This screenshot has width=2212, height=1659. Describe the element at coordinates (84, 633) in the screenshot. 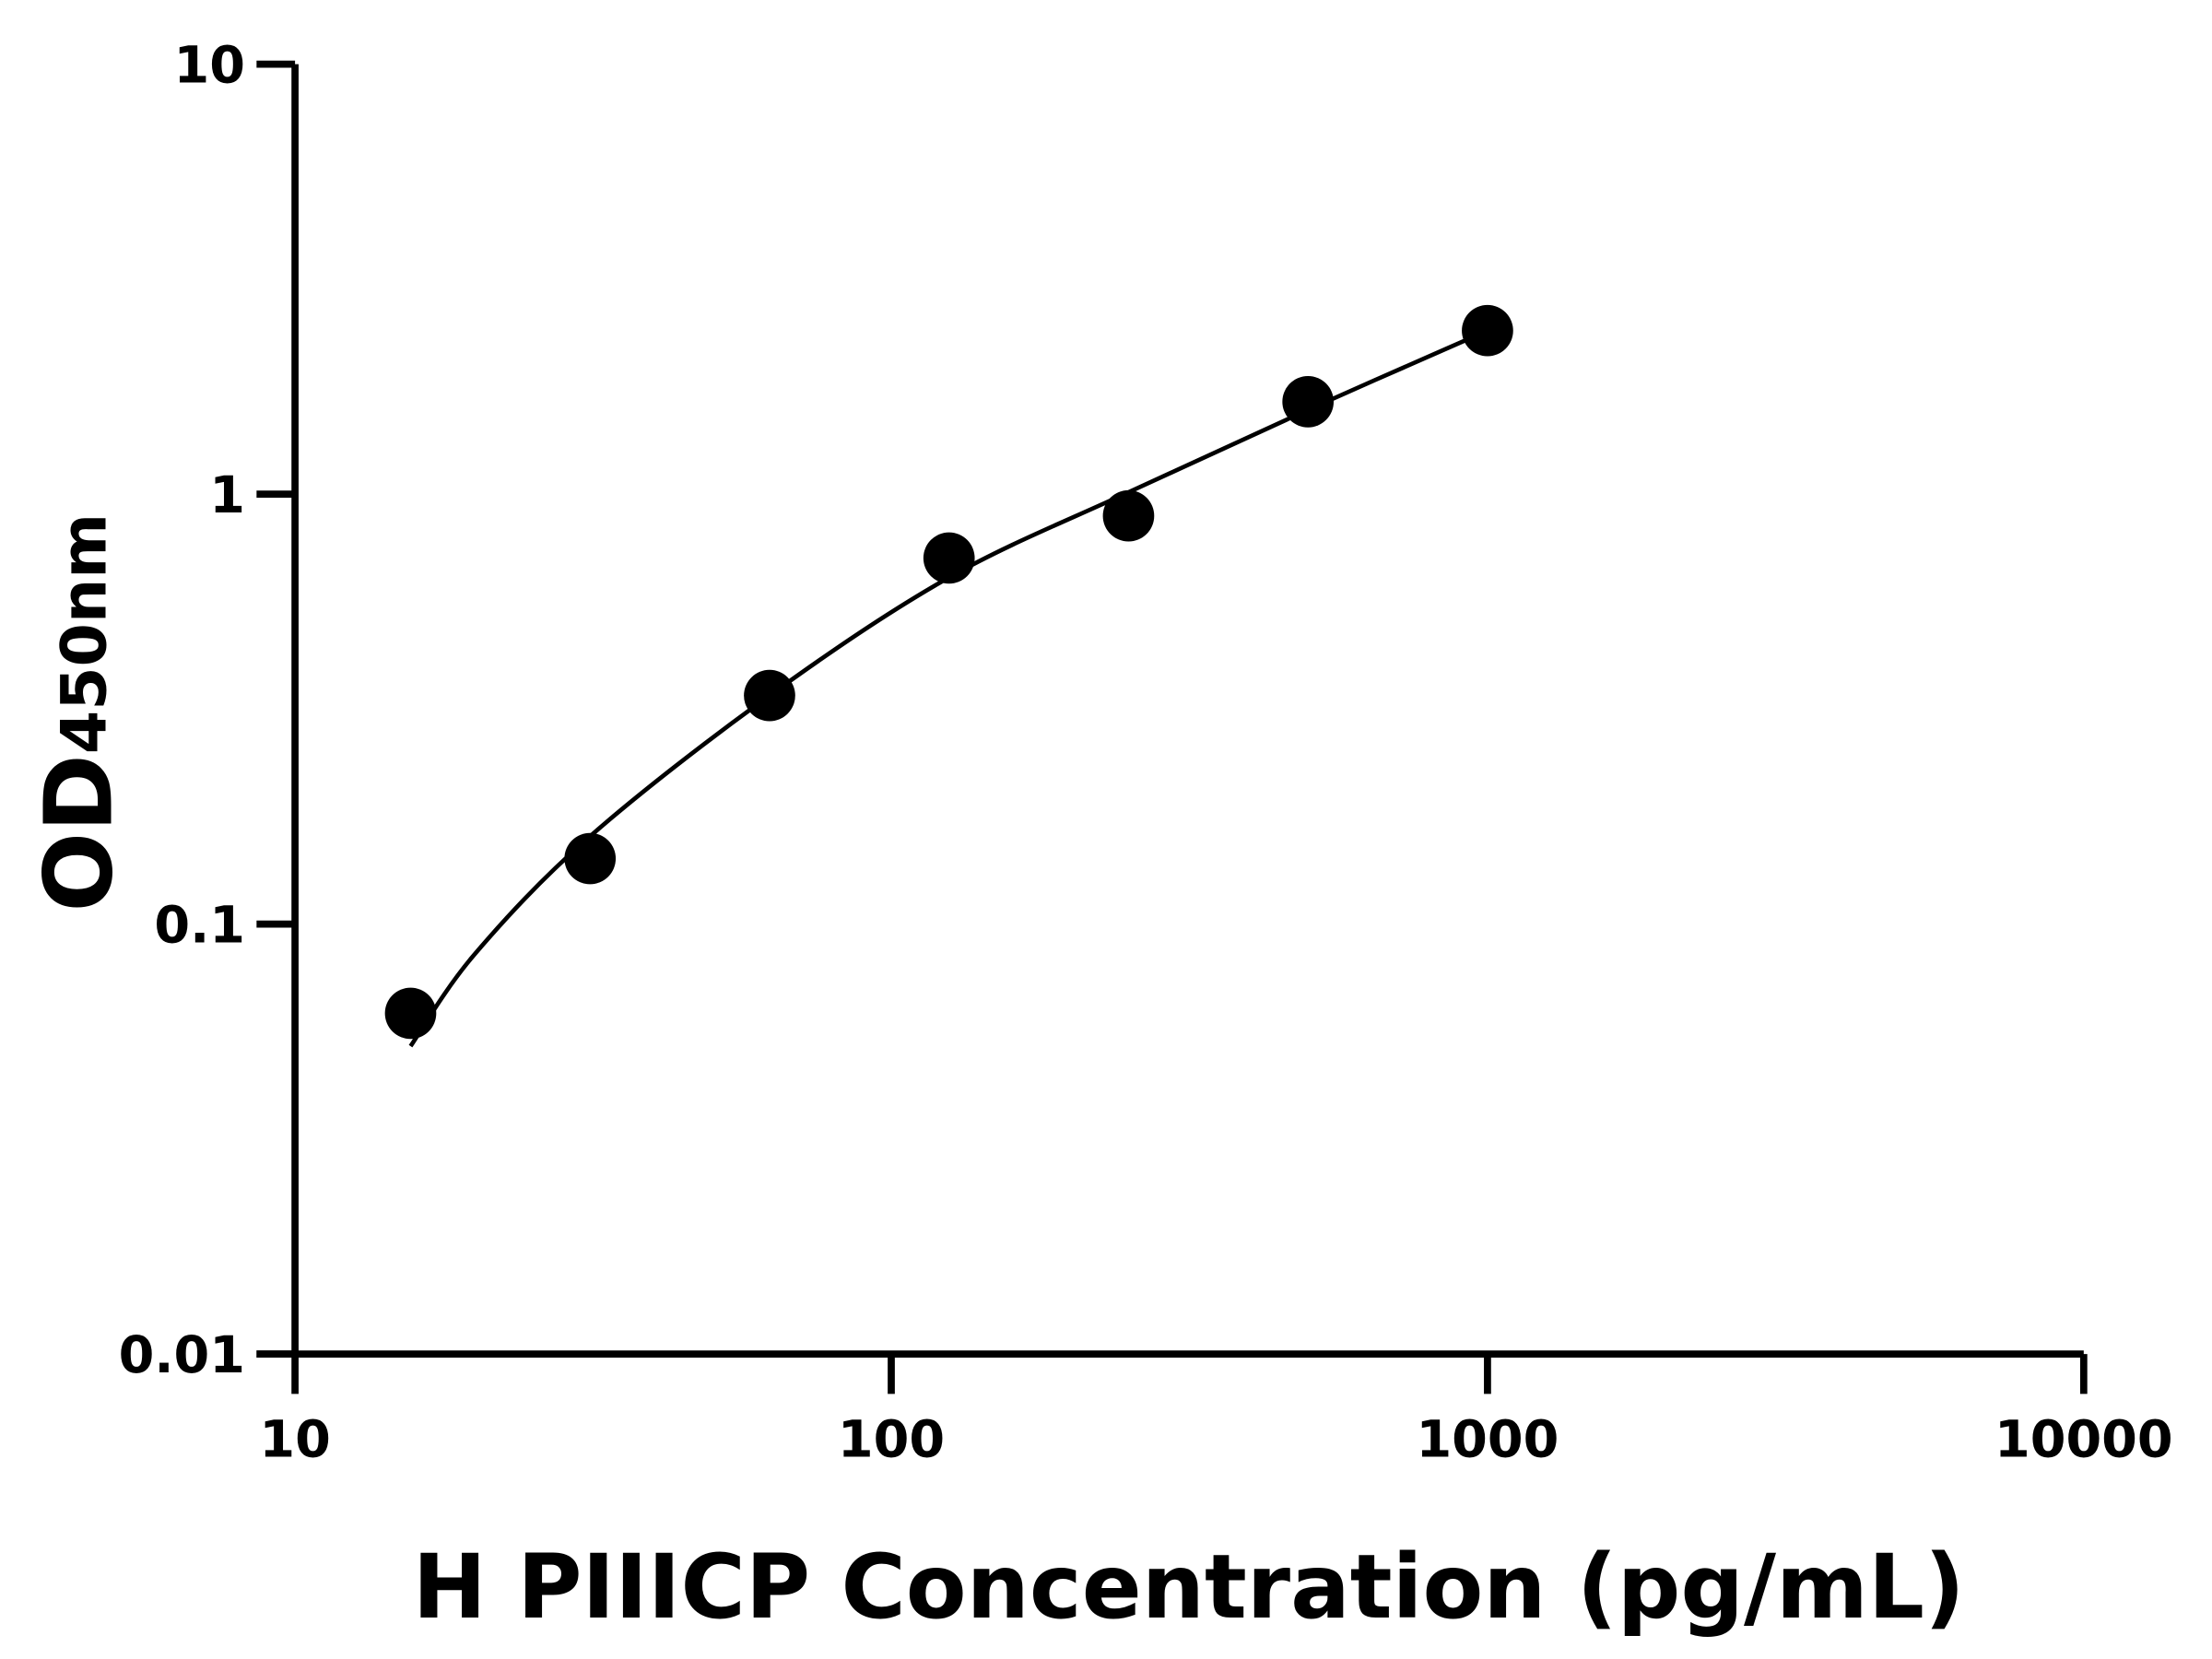

I see `y-axis-label-sub: 450nm` at that location.